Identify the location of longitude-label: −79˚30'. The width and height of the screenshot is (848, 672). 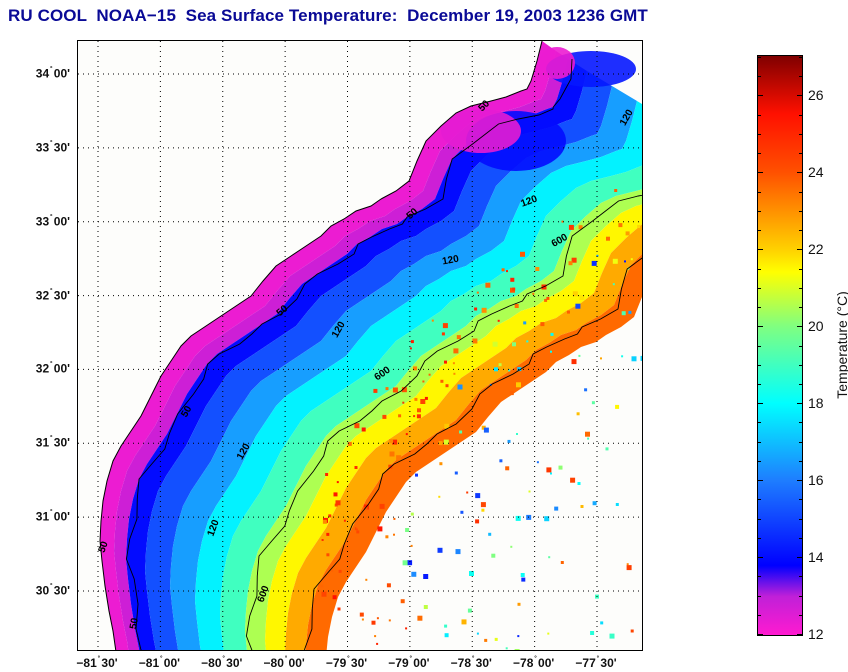
(346, 662).